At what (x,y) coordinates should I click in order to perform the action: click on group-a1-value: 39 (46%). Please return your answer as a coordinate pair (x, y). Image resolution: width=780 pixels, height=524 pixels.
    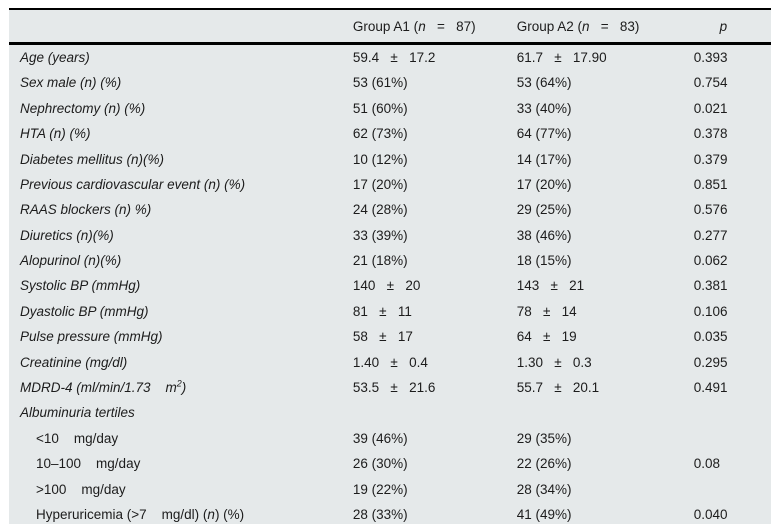
    Looking at the image, I should click on (380, 438).